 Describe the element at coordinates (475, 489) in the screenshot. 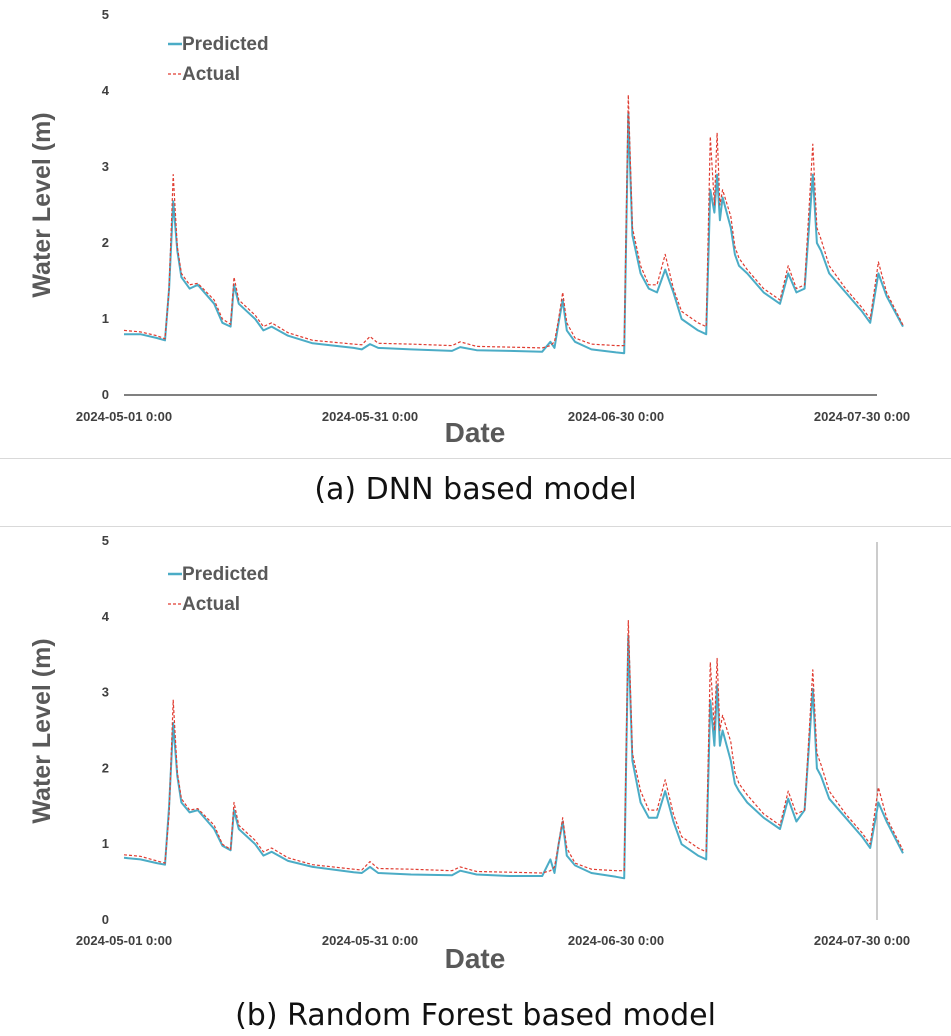

I see `caption-dnn: (a) DNN based model` at that location.